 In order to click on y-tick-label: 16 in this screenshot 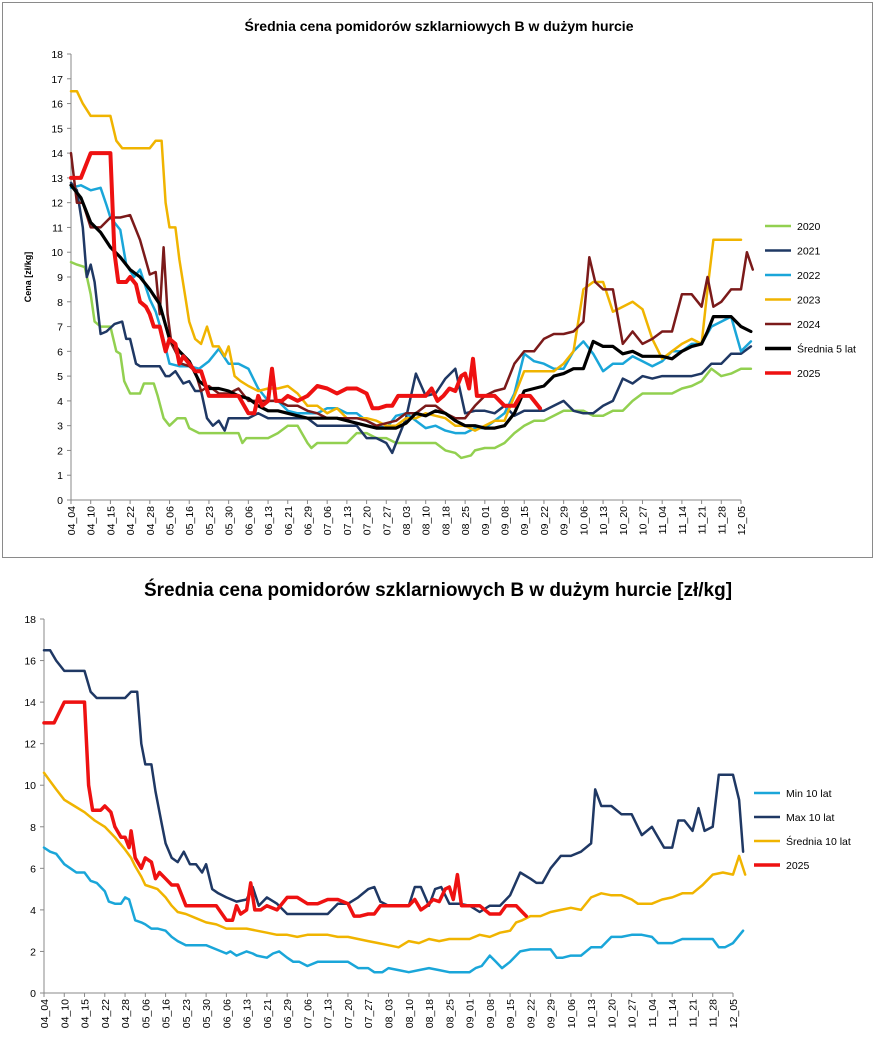, I will do `click(30, 662)`.